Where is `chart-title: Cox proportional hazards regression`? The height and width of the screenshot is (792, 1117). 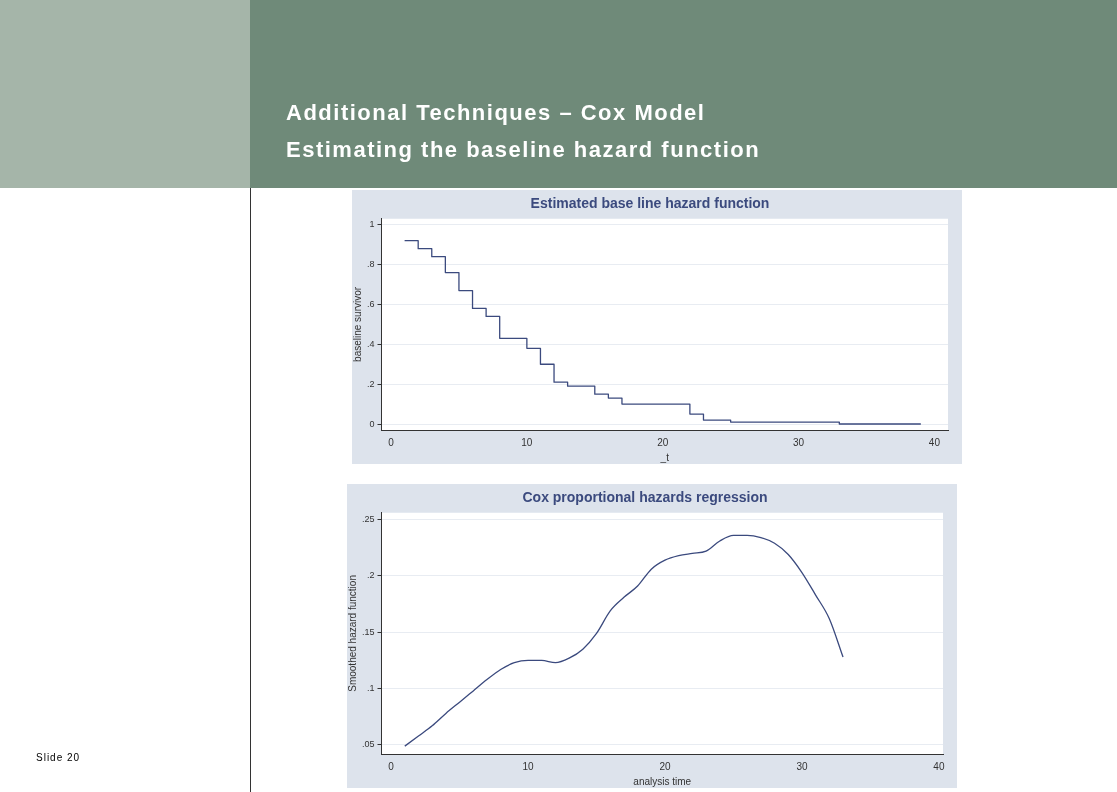
chart-title: Cox proportional hazards regression is located at coordinates (645, 497).